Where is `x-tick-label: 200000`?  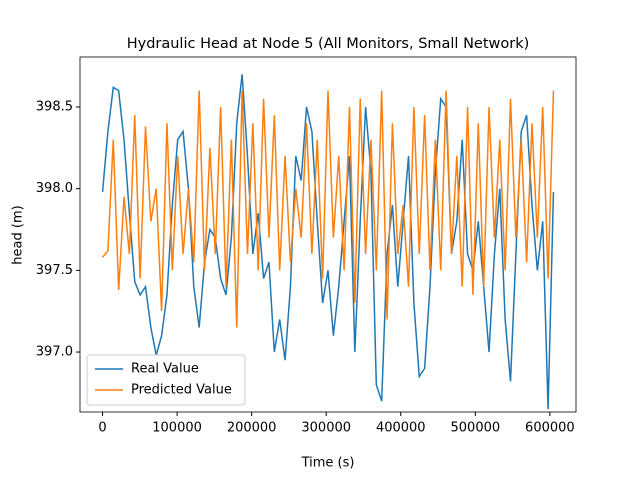
x-tick-label: 200000 is located at coordinates (252, 428).